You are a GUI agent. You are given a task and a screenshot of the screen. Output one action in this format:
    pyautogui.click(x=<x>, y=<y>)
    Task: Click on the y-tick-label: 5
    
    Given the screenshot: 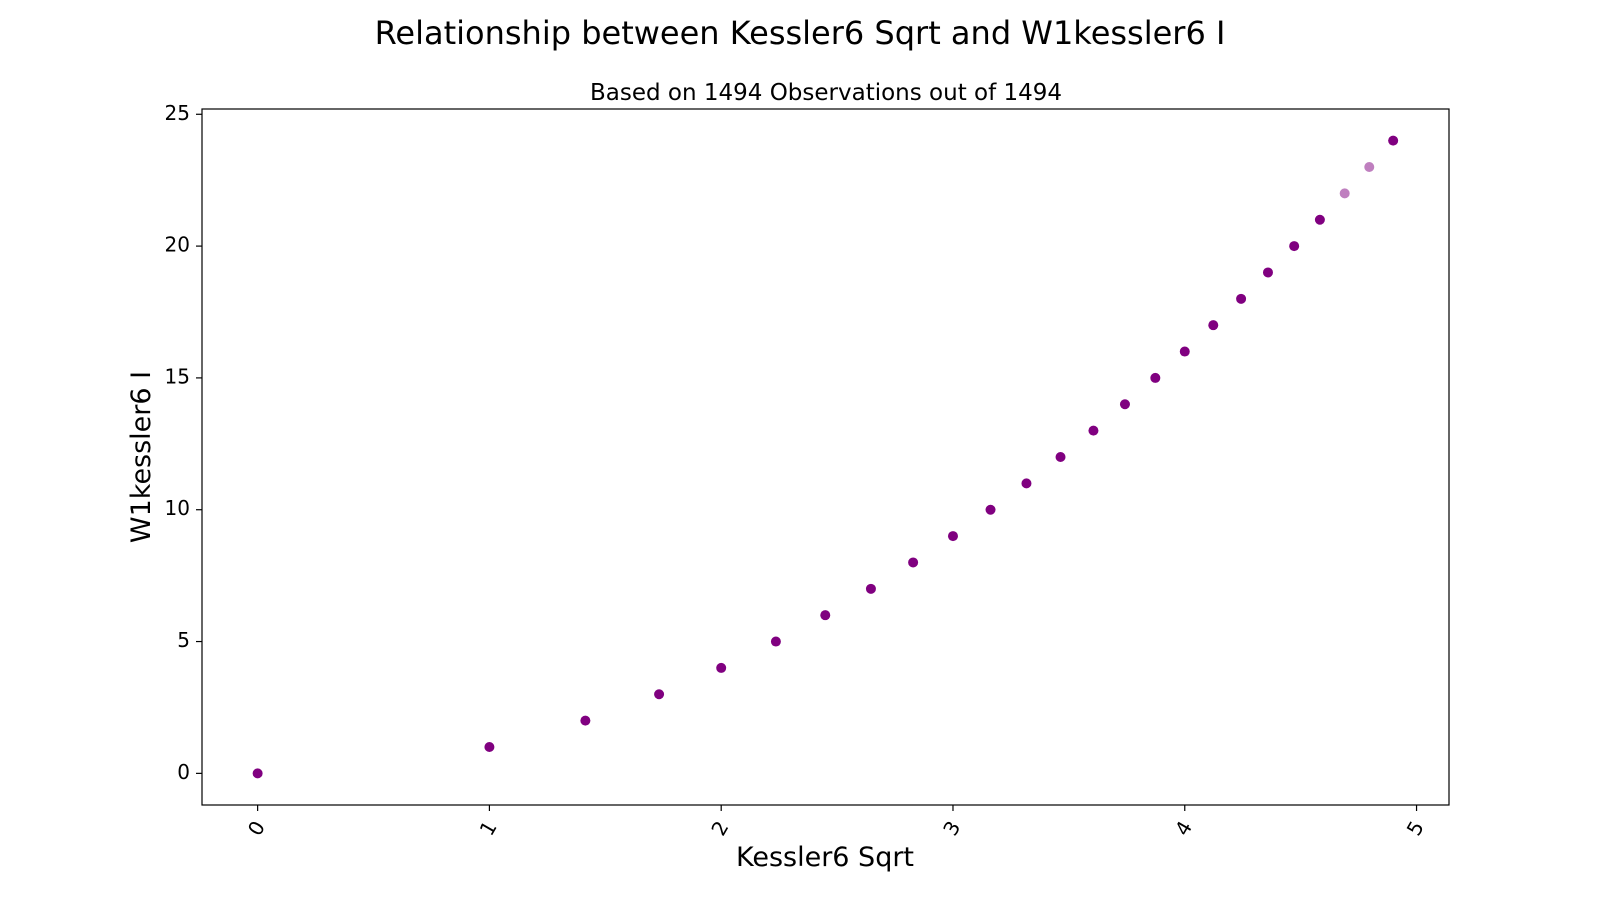 What is the action you would take?
    pyautogui.click(x=183, y=640)
    